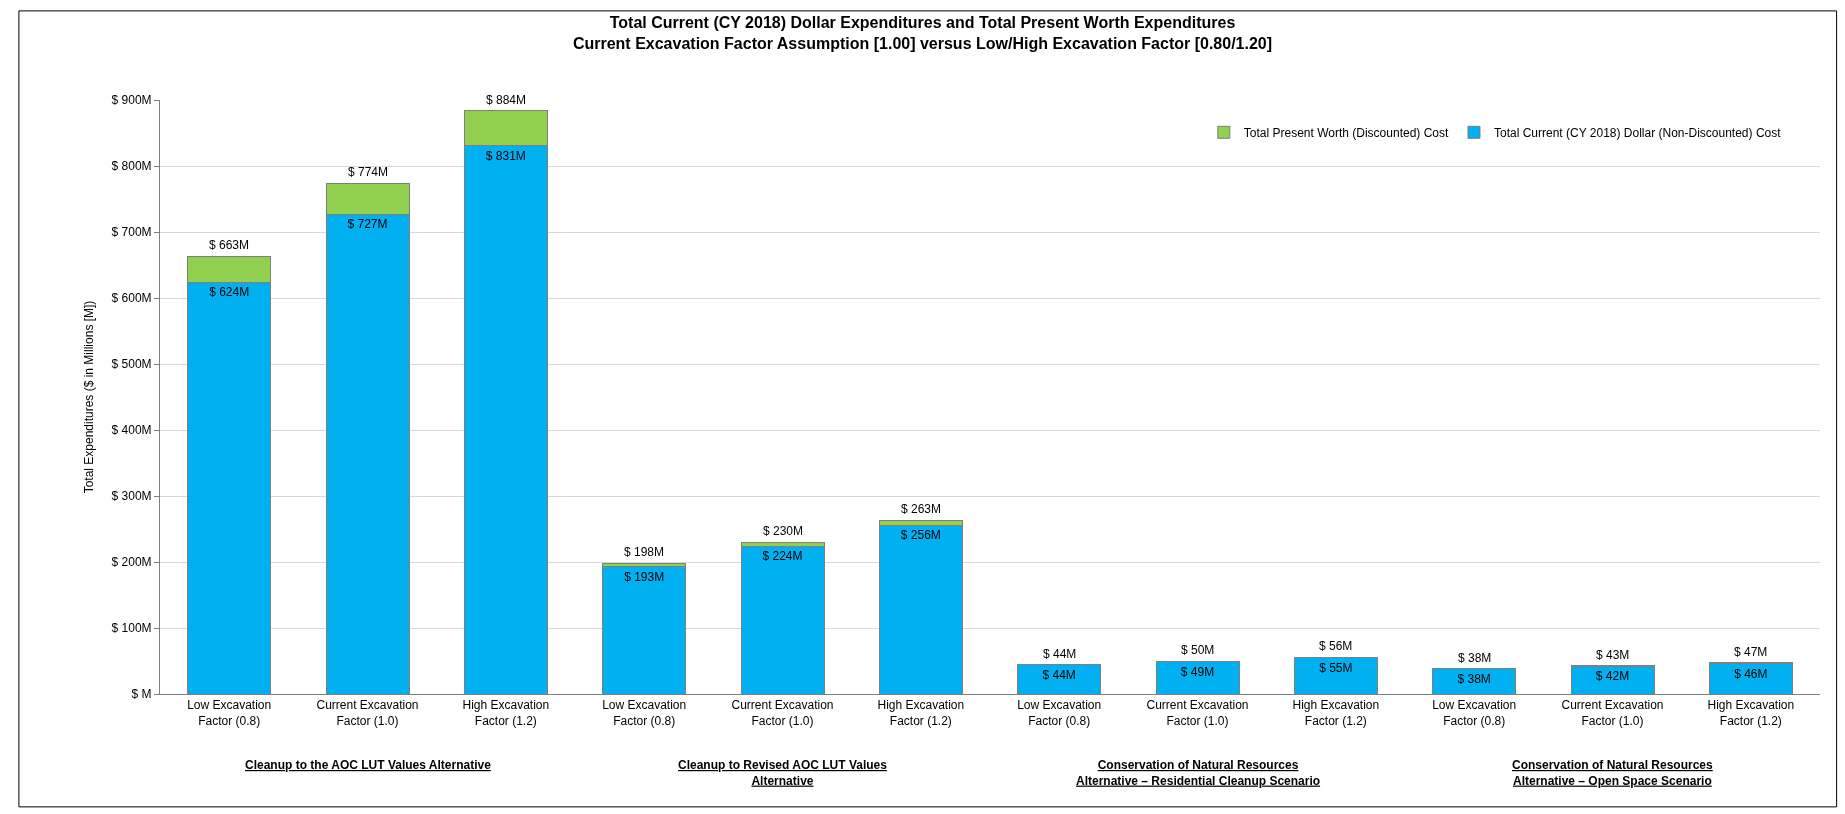 This screenshot has width=1845, height=814. What do you see at coordinates (1751, 673) in the screenshot?
I see `data-label: $ 46M` at bounding box center [1751, 673].